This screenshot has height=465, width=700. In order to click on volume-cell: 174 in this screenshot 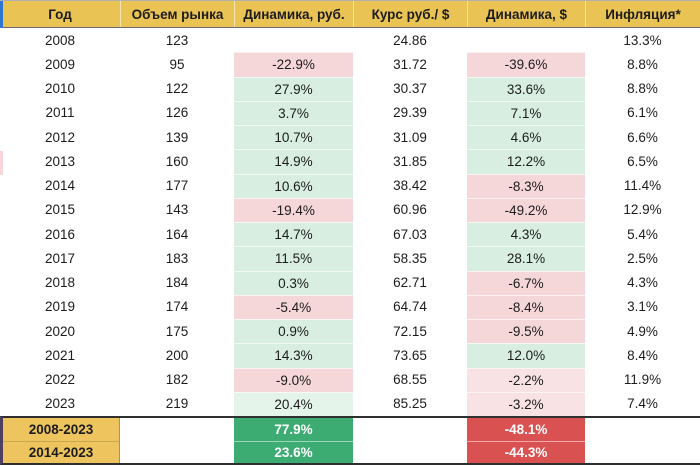, I will do `click(177, 307)`.